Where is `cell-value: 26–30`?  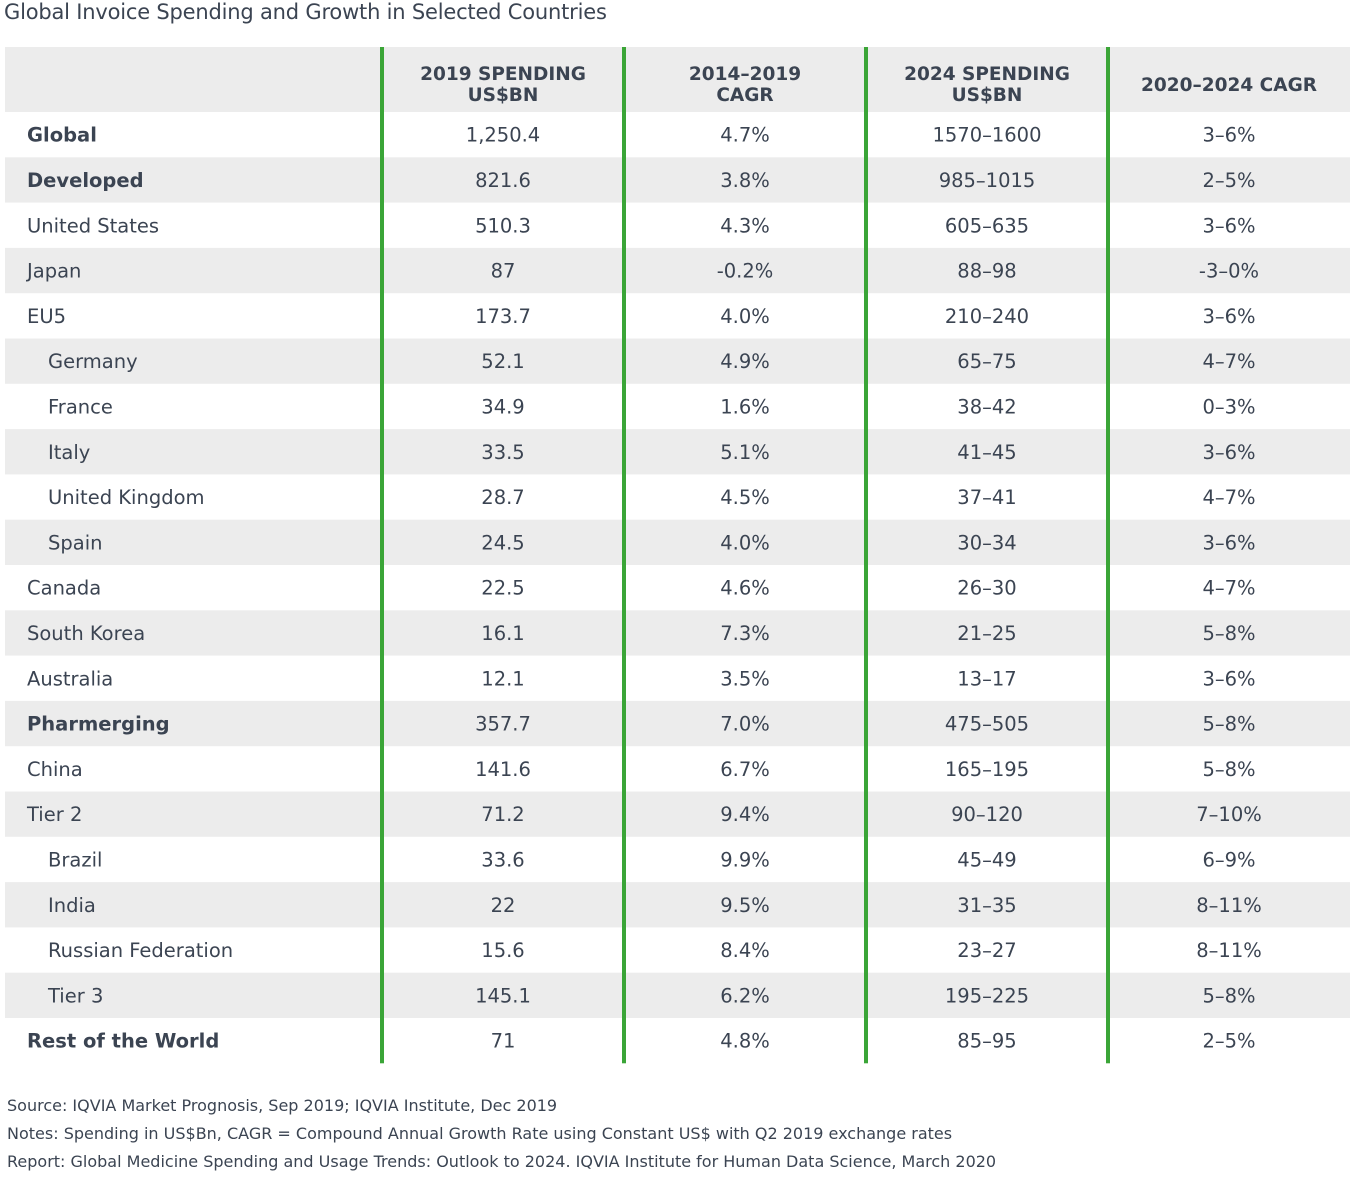
cell-value: 26–30 is located at coordinates (986, 588).